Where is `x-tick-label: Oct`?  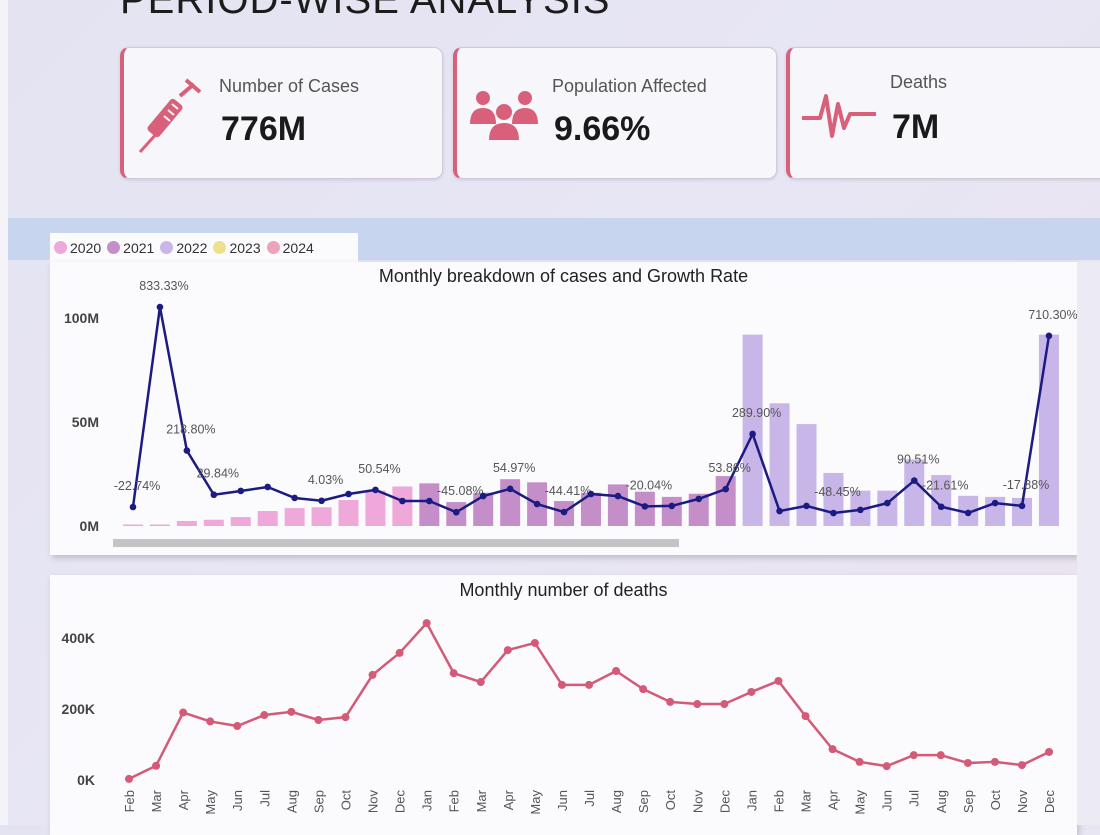 x-tick-label: Oct is located at coordinates (670, 800).